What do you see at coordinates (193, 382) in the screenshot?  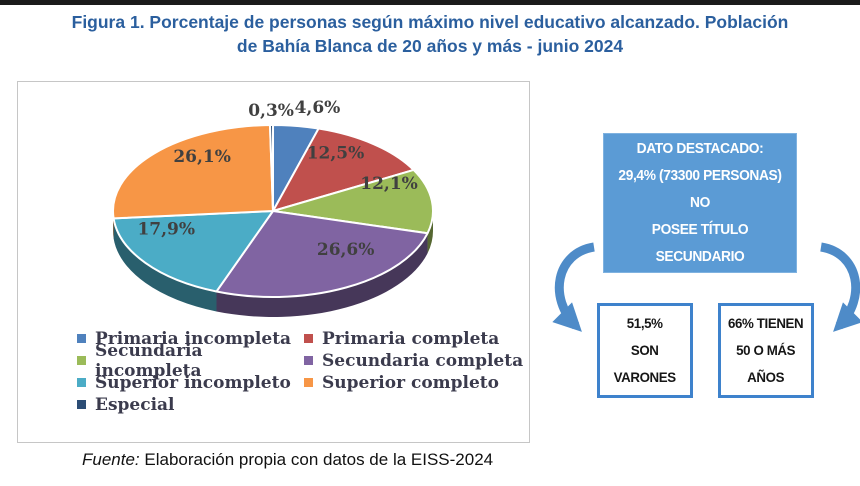 I see `legend-label-4: Superior incompleto` at bounding box center [193, 382].